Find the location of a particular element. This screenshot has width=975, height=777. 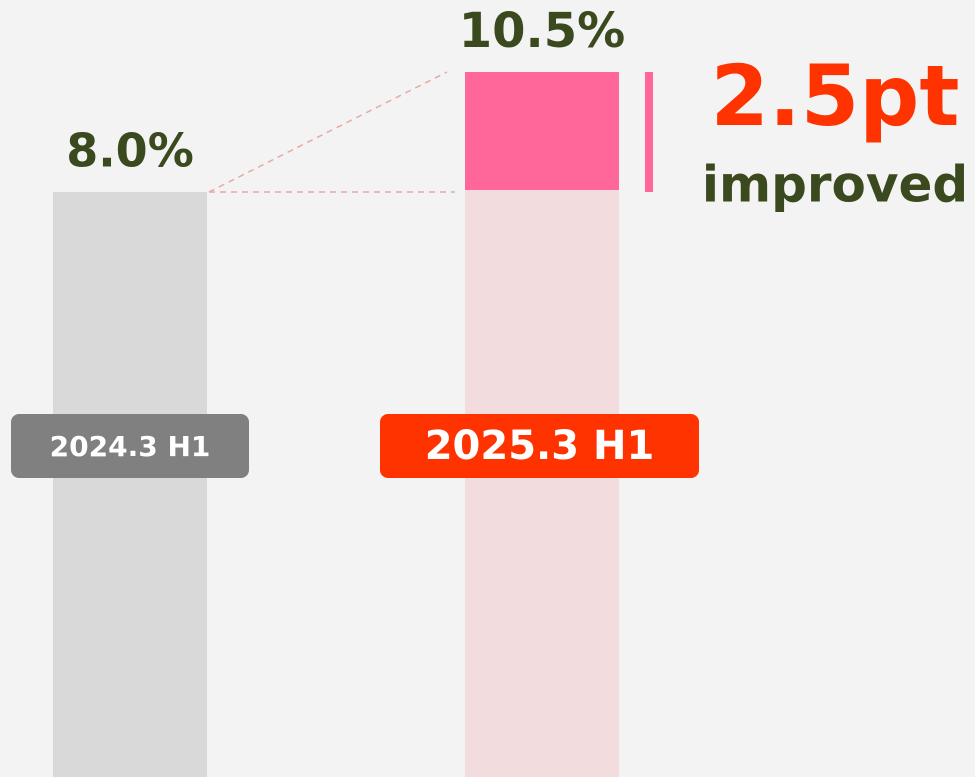

value-label: 10.5% is located at coordinates (542, 31).